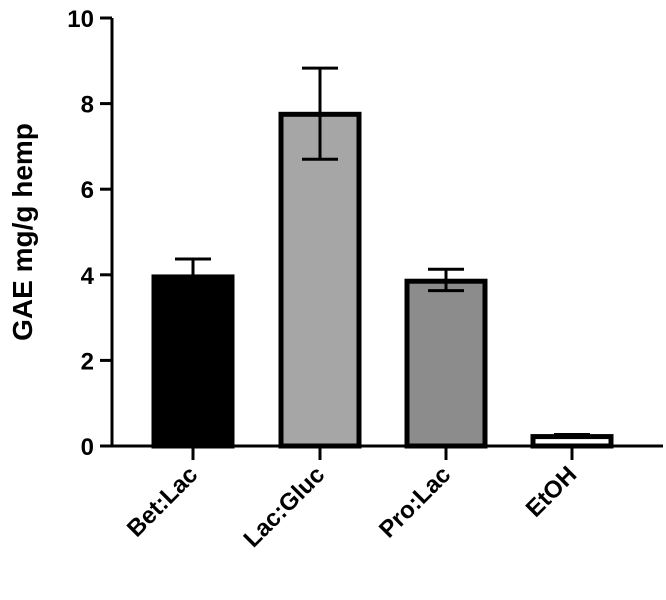  I want to click on bar-pro-lac, so click(446, 363).